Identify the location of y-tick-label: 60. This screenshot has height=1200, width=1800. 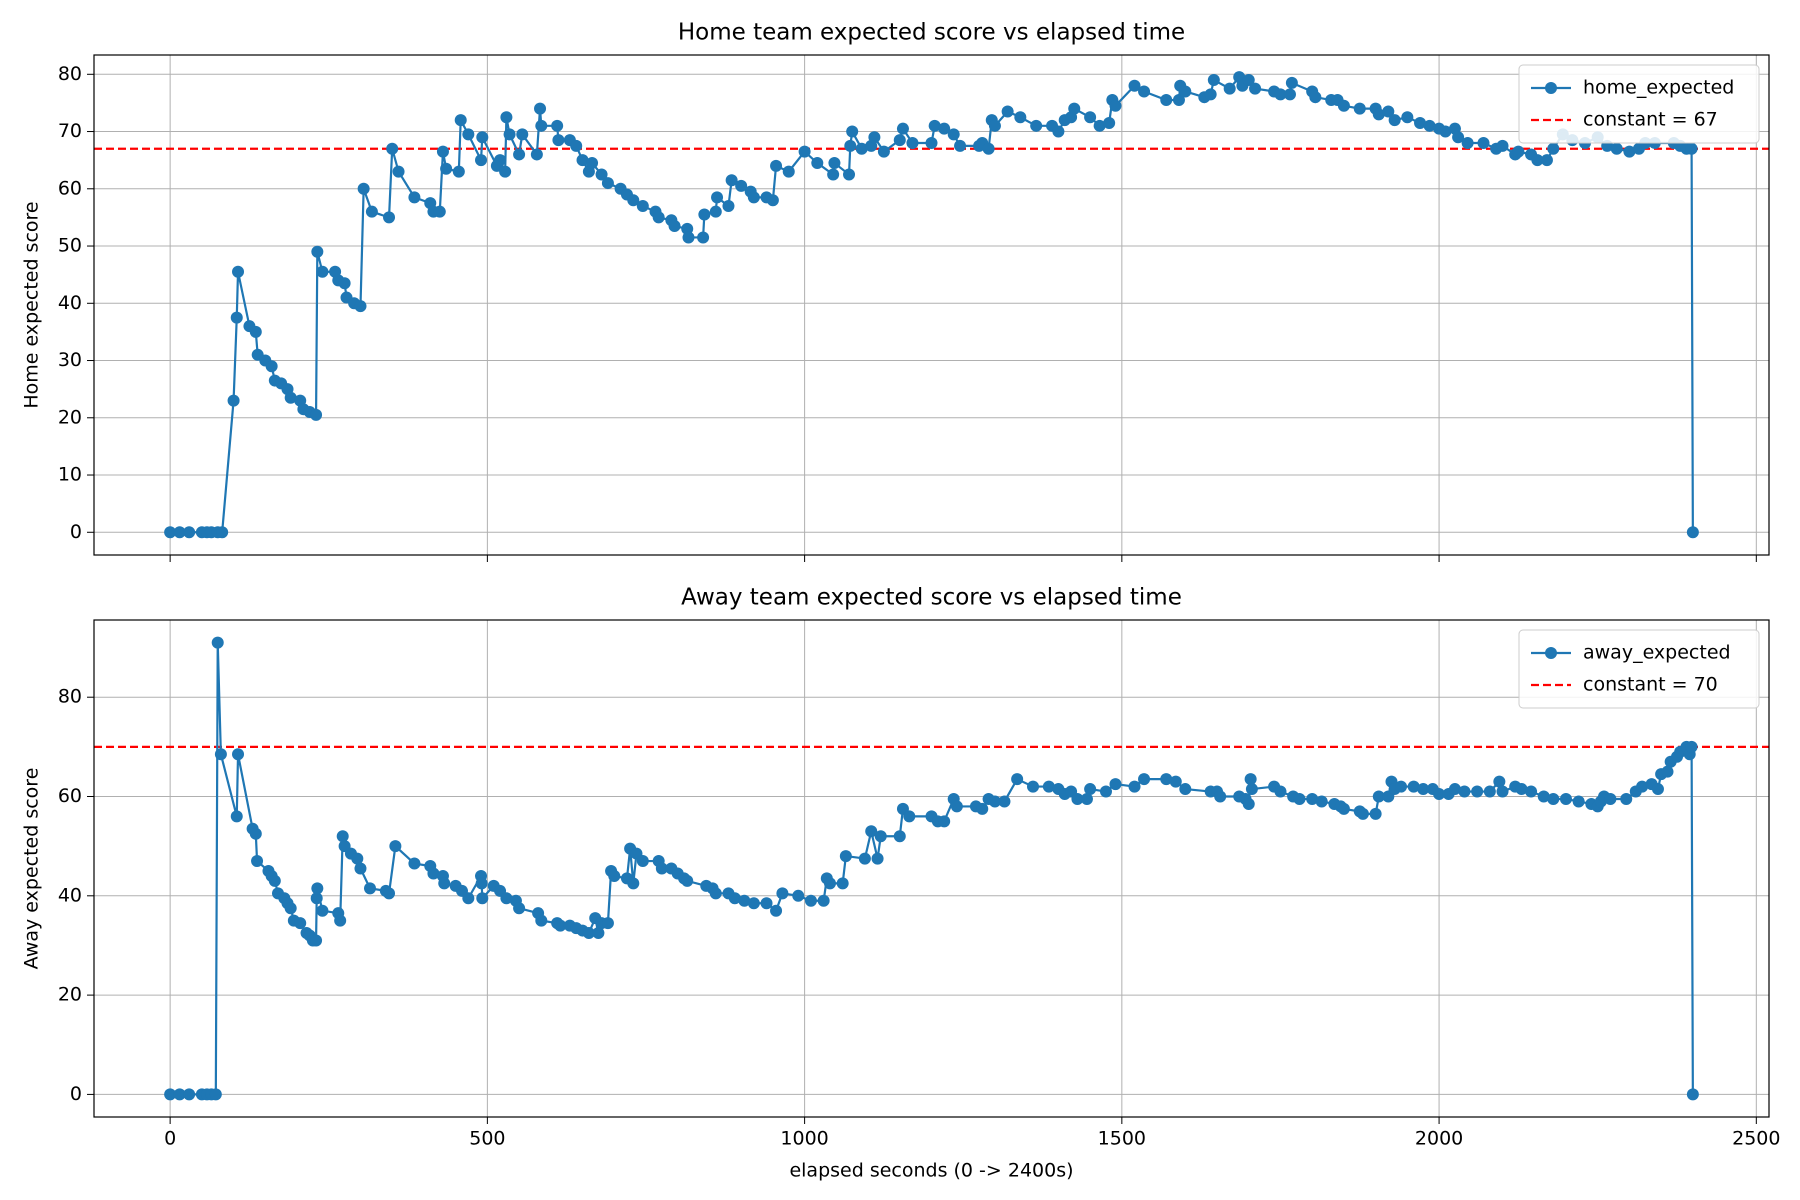
(70, 796).